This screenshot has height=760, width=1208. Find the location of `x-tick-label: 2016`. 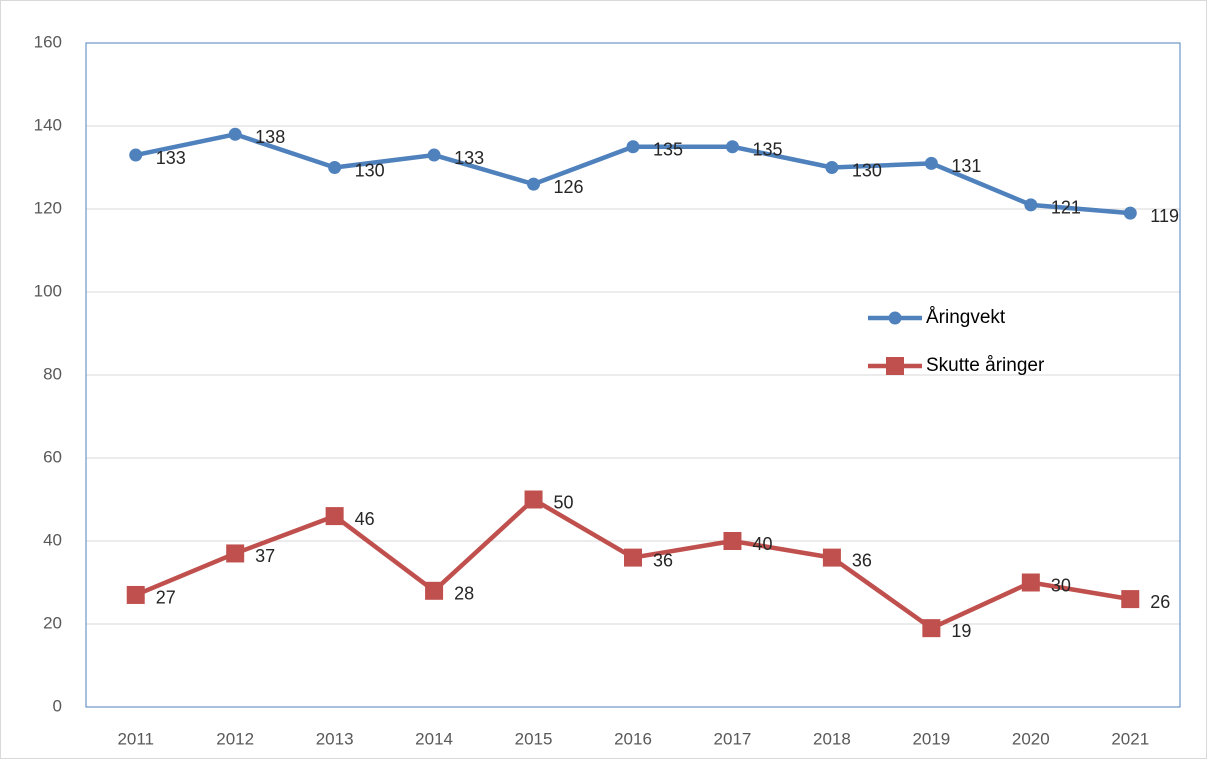

x-tick-label: 2016 is located at coordinates (633, 738).